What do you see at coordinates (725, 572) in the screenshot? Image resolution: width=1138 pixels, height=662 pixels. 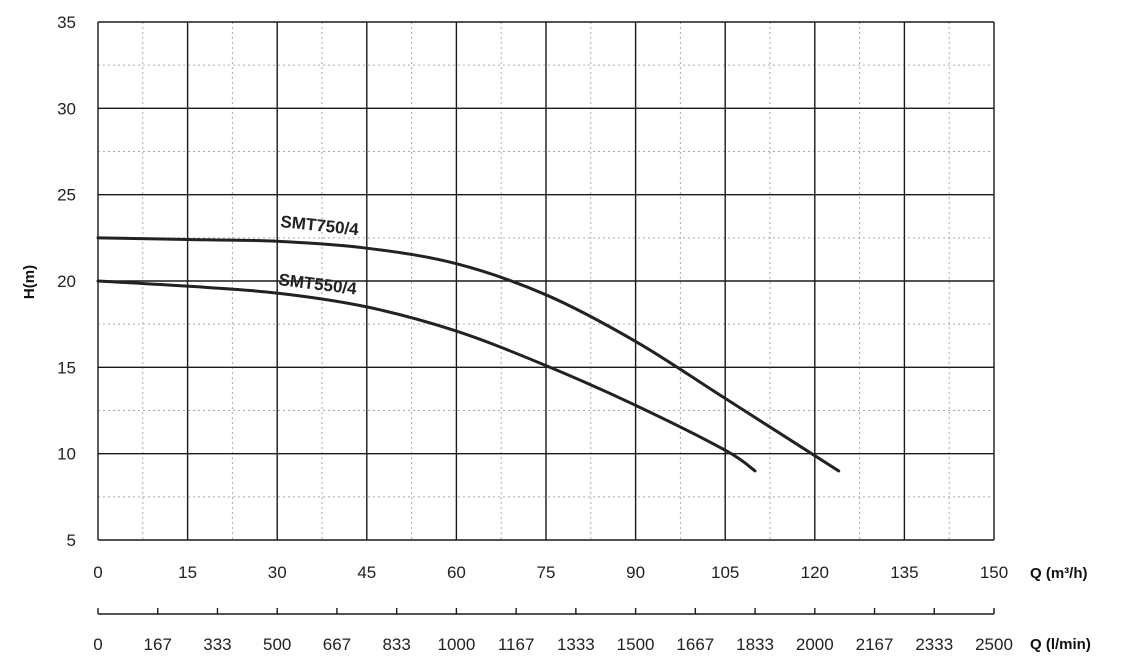 I see `x-tick-label: 105` at bounding box center [725, 572].